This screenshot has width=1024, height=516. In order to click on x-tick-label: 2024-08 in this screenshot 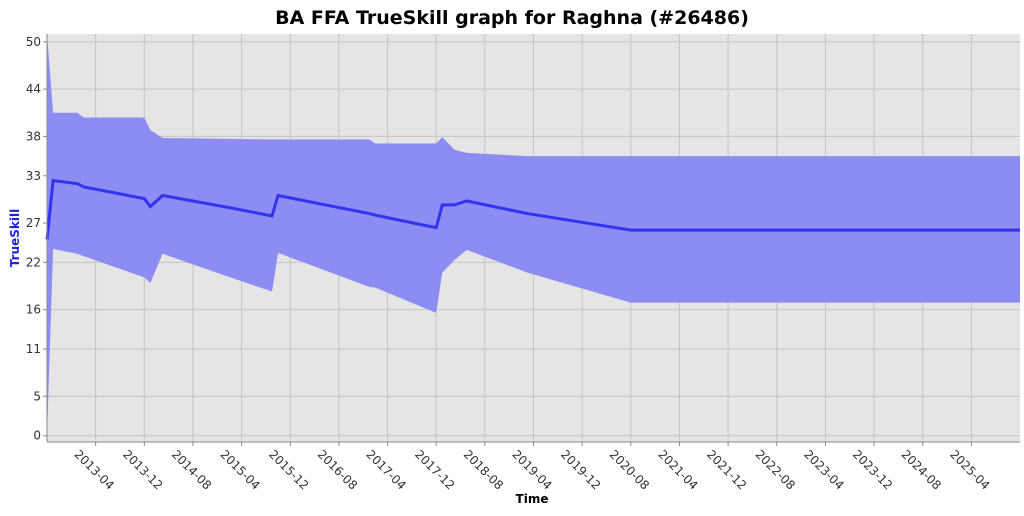, I will do `click(921, 469)`.